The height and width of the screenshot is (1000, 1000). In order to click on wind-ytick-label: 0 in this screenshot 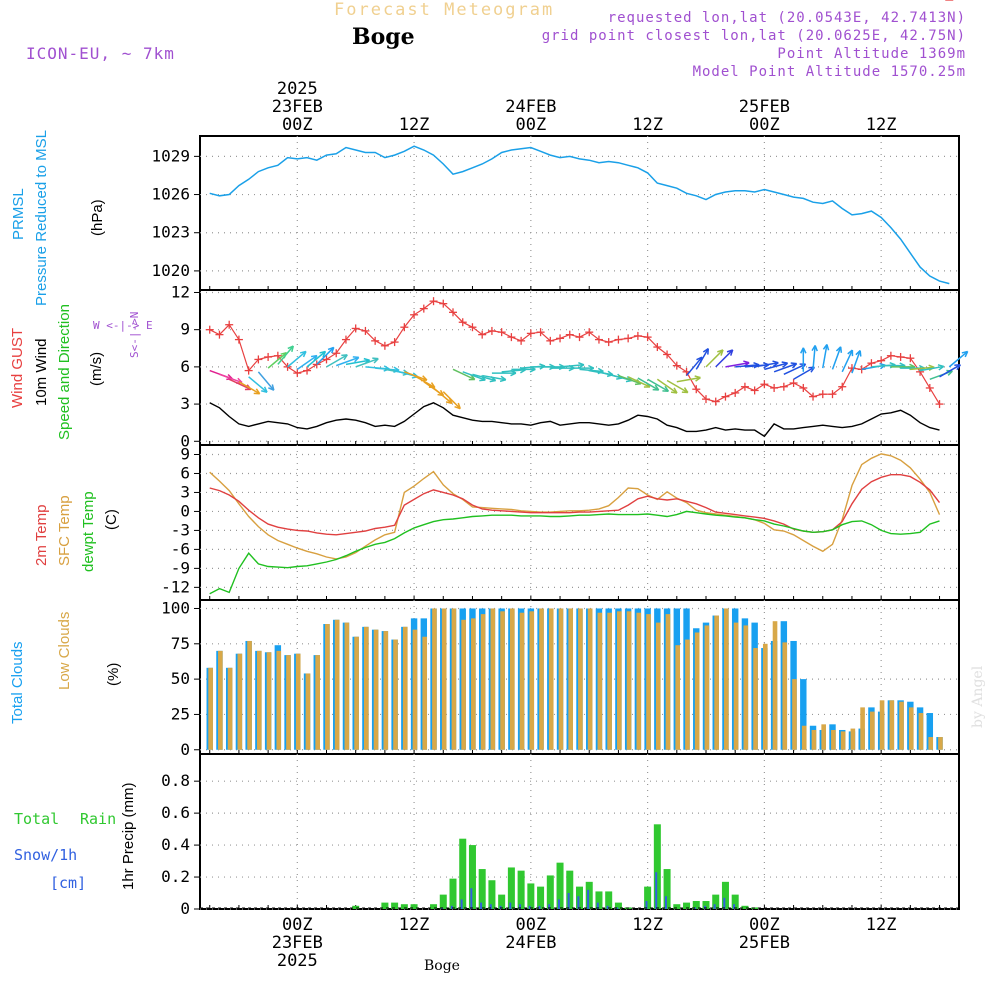, I will do `click(185, 440)`.